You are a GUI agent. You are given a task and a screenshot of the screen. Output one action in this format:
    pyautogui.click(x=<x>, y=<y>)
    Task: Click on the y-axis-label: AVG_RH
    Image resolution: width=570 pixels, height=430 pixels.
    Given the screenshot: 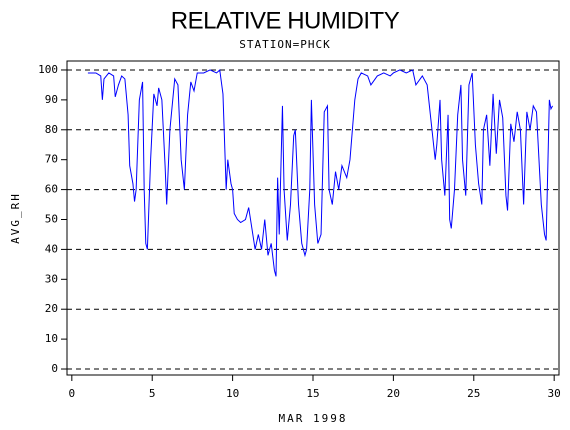 What is the action you would take?
    pyautogui.click(x=15, y=218)
    